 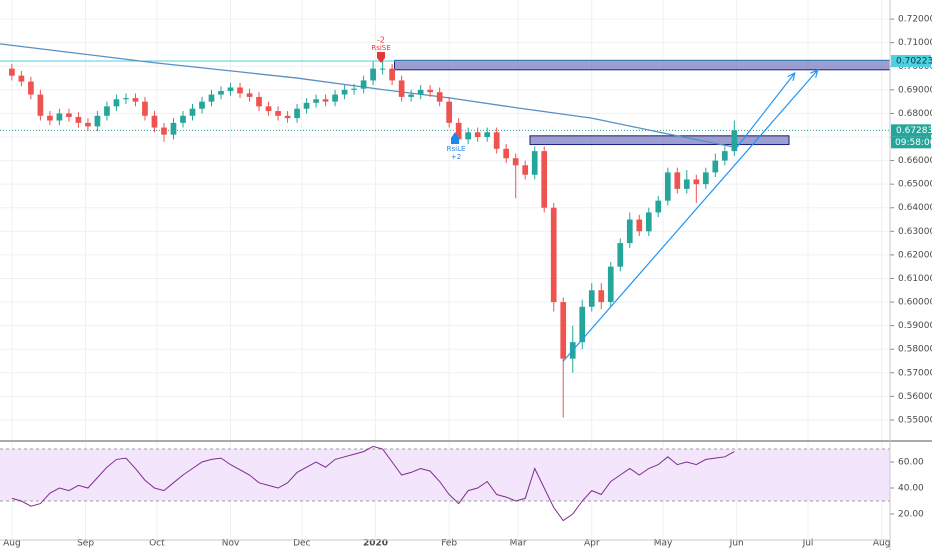 What do you see at coordinates (375, 544) in the screenshot?
I see `x-tick-label: 2020` at bounding box center [375, 544].